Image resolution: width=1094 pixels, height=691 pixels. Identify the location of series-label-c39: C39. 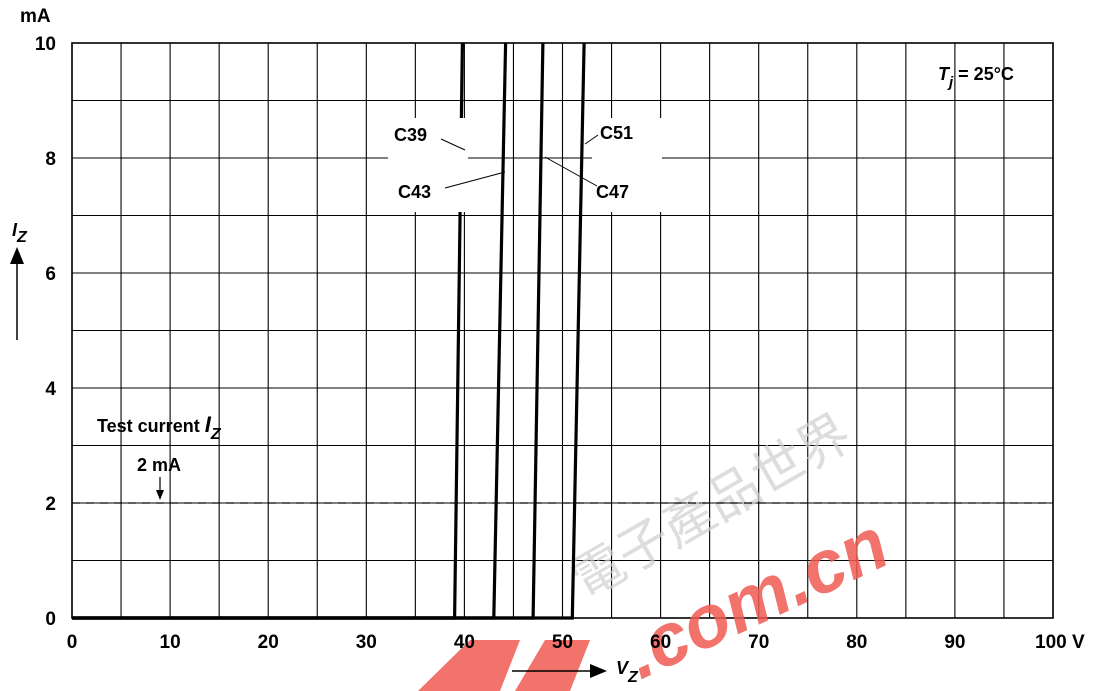
(410, 135).